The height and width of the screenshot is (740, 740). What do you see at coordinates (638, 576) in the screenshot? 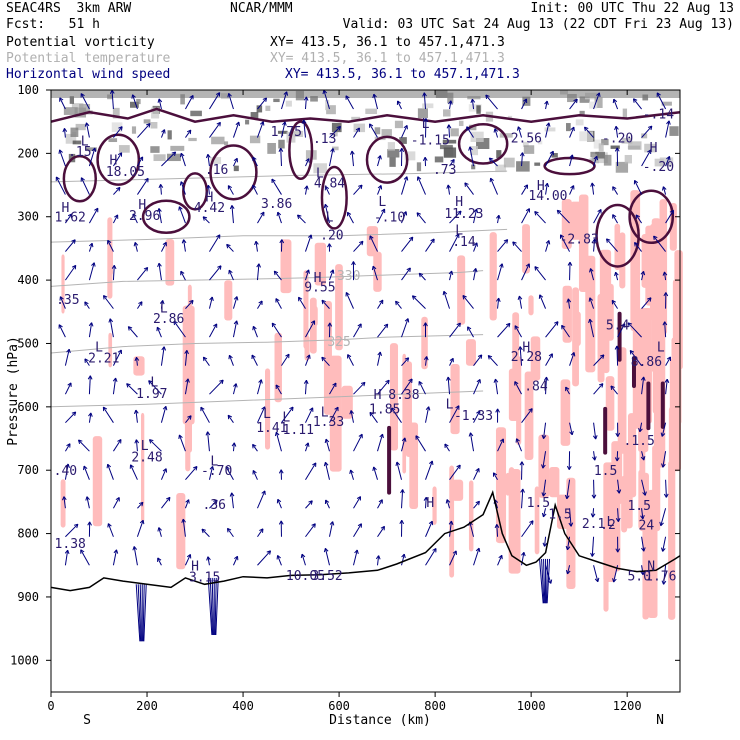
I see `contour-extremum-label: 5.0` at bounding box center [638, 576].